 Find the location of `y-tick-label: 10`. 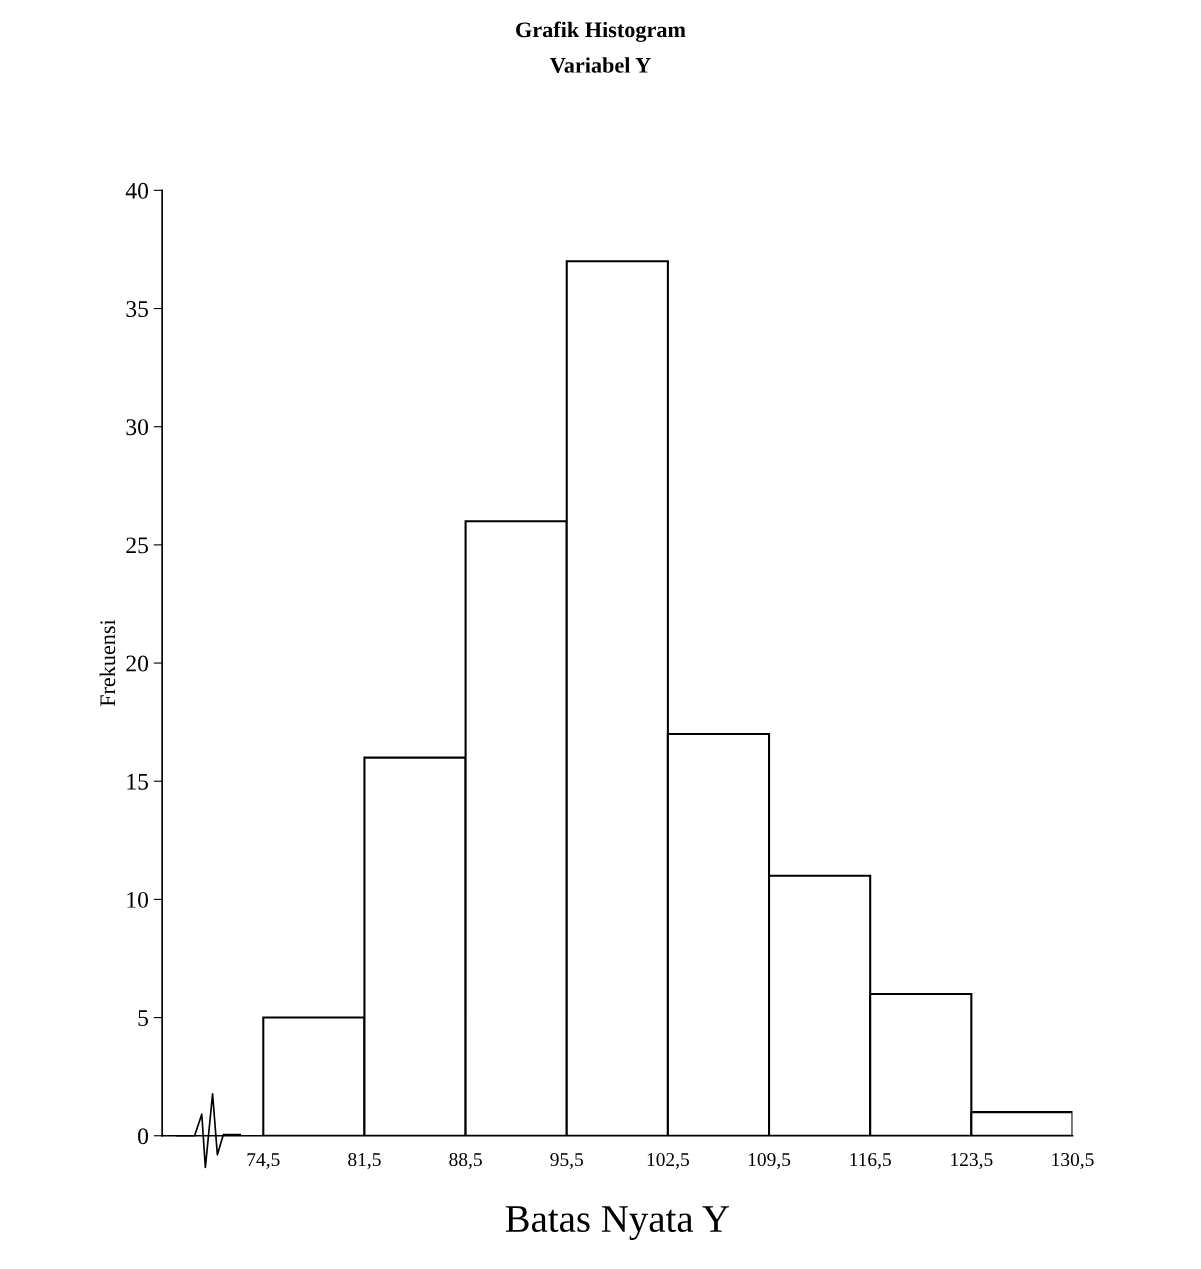

y-tick-label: 10 is located at coordinates (138, 899).